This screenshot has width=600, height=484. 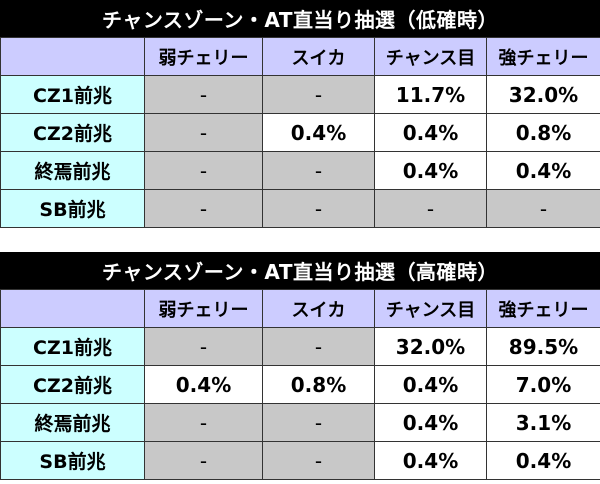 I want to click on table-row: SB前兆 - - - -, so click(x=300, y=208).